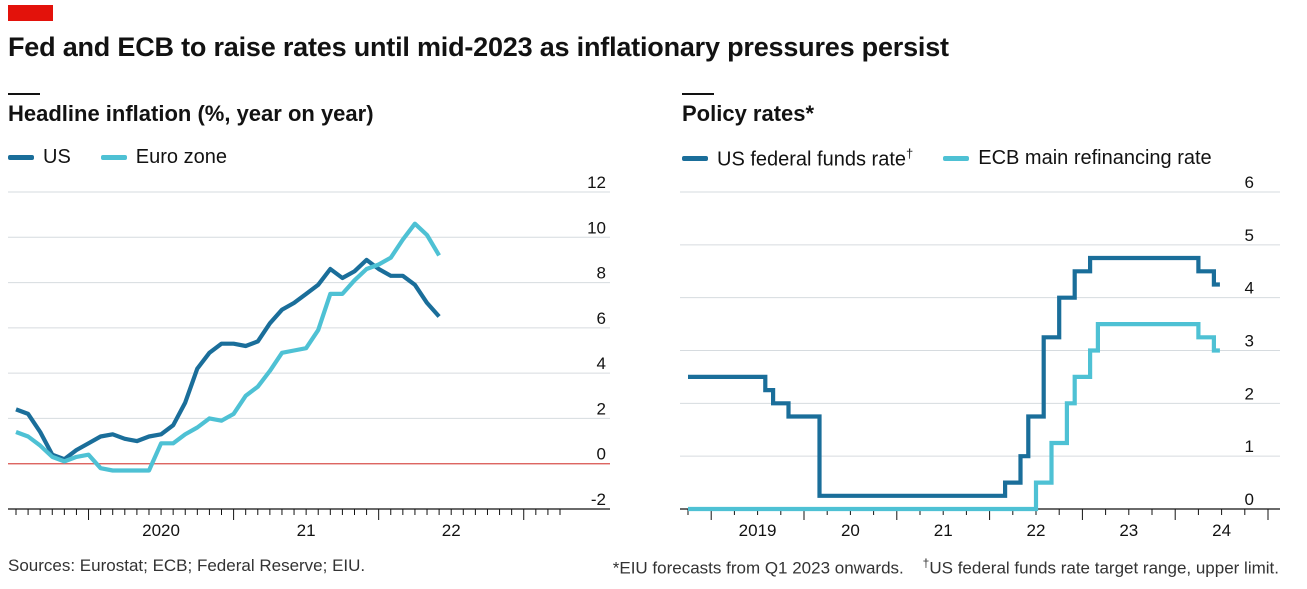  I want to click on legend-label-ecb-main-refinancing-rate: ECB main refinancing rate, so click(1095, 158).